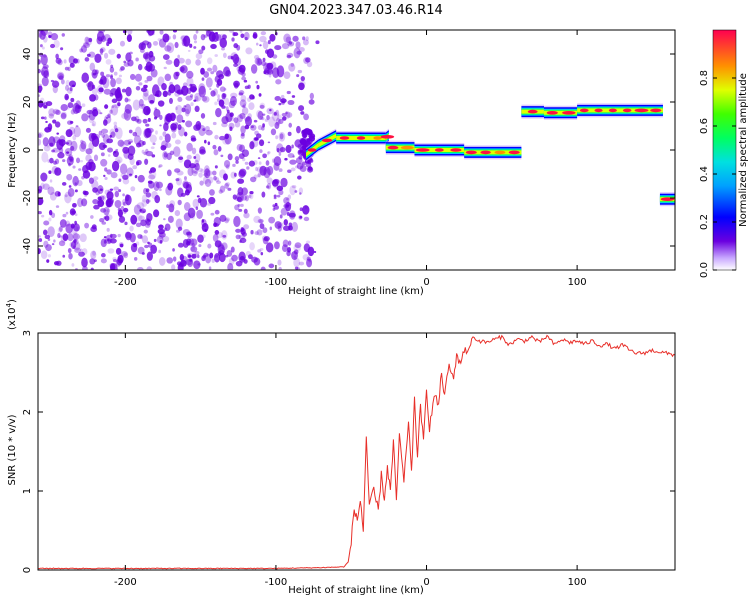  I want to click on y-tick-label: 0, so click(27, 150).